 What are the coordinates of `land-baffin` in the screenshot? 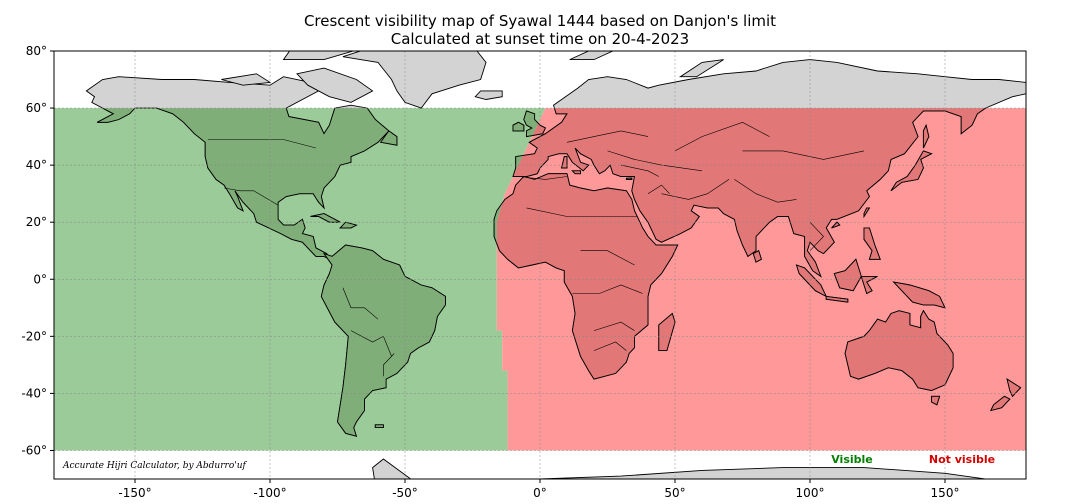 It's located at (335, 85).